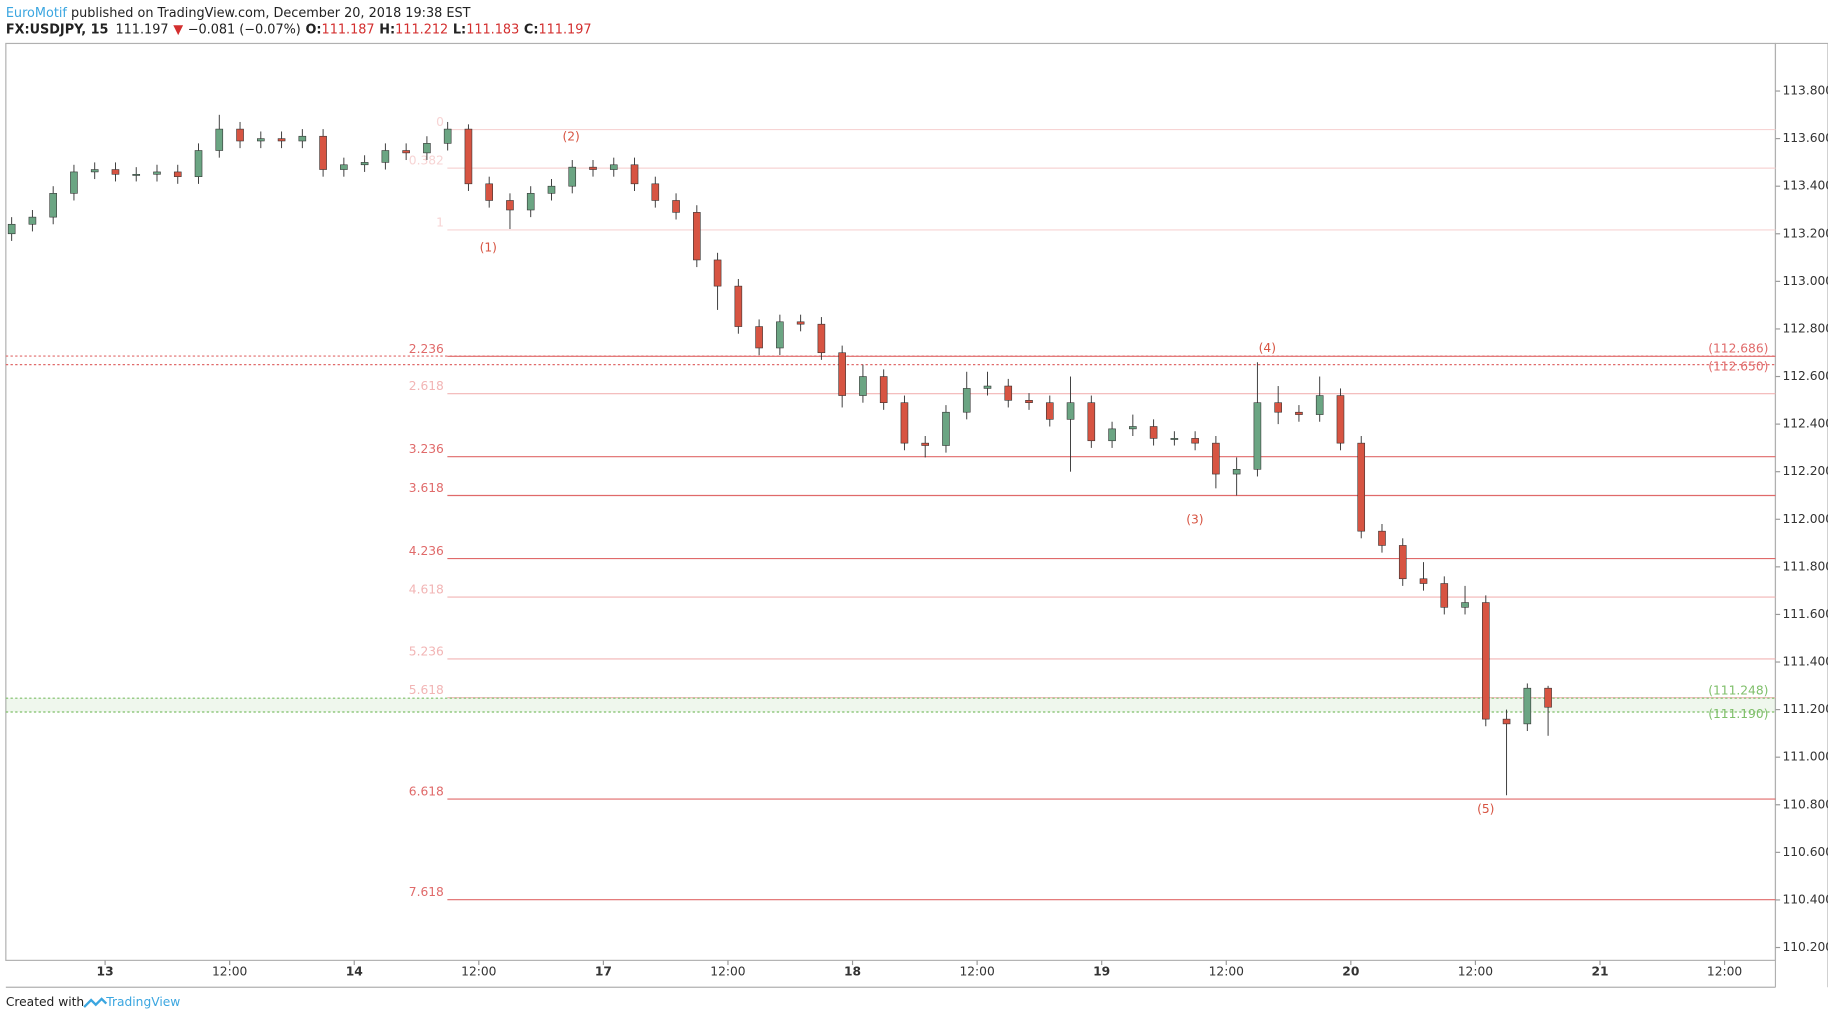  Describe the element at coordinates (426, 590) in the screenshot. I see `fib-label: 4.618` at that location.